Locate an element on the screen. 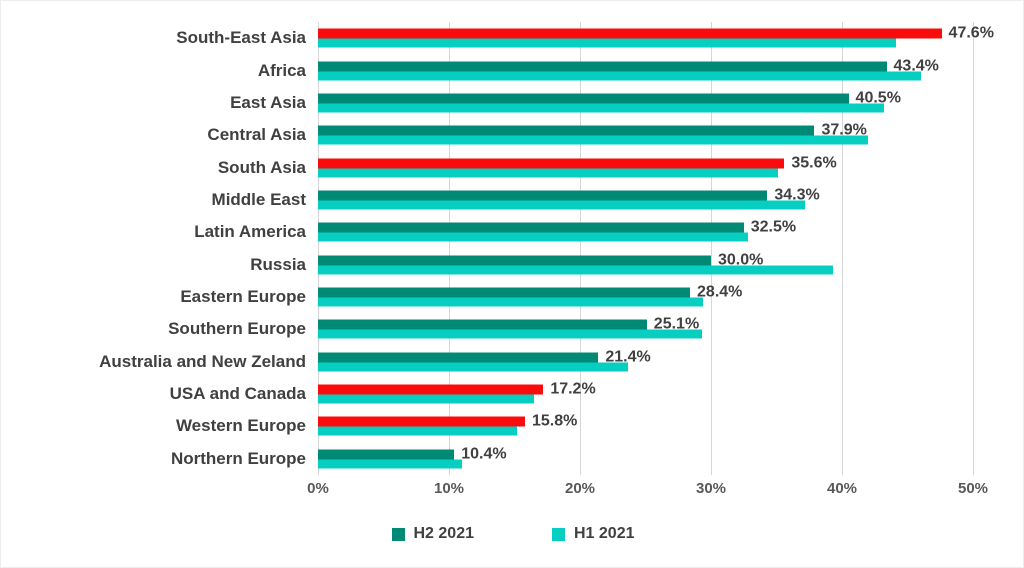 The width and height of the screenshot is (1024, 568). x-axis: 0% 10% 20% 30% 40% 50% is located at coordinates (512, 491).